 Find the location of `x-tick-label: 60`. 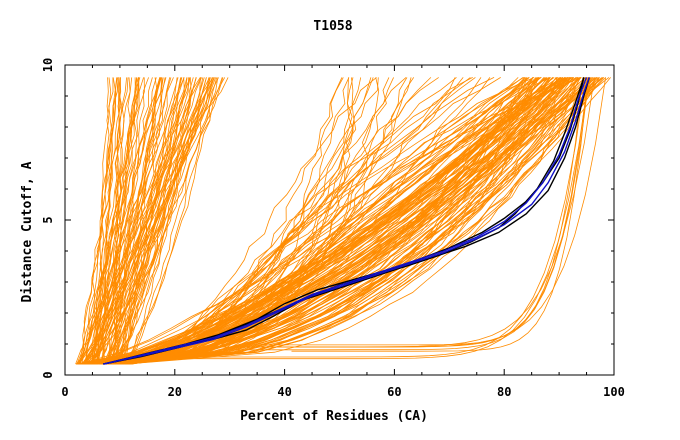

x-tick-label: 60 is located at coordinates (394, 392).